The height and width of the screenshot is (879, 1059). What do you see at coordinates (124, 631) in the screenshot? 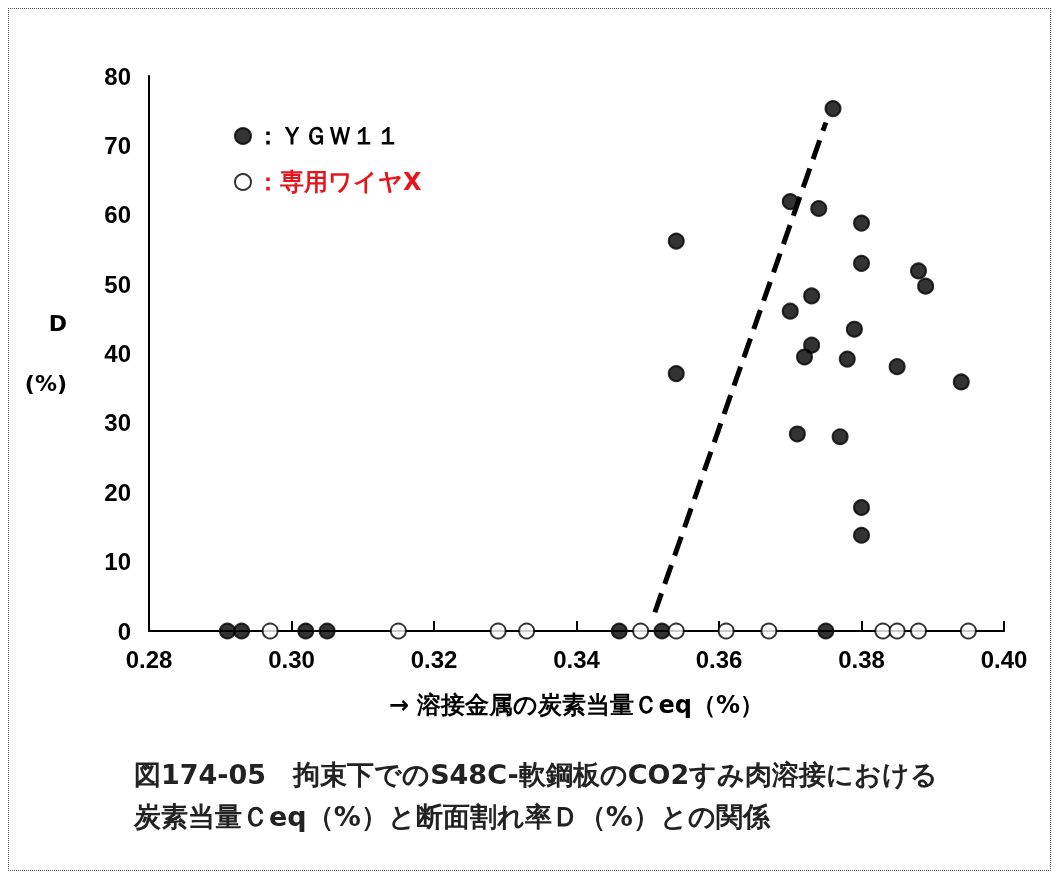
I see `y-tick-label: 0` at bounding box center [124, 631].